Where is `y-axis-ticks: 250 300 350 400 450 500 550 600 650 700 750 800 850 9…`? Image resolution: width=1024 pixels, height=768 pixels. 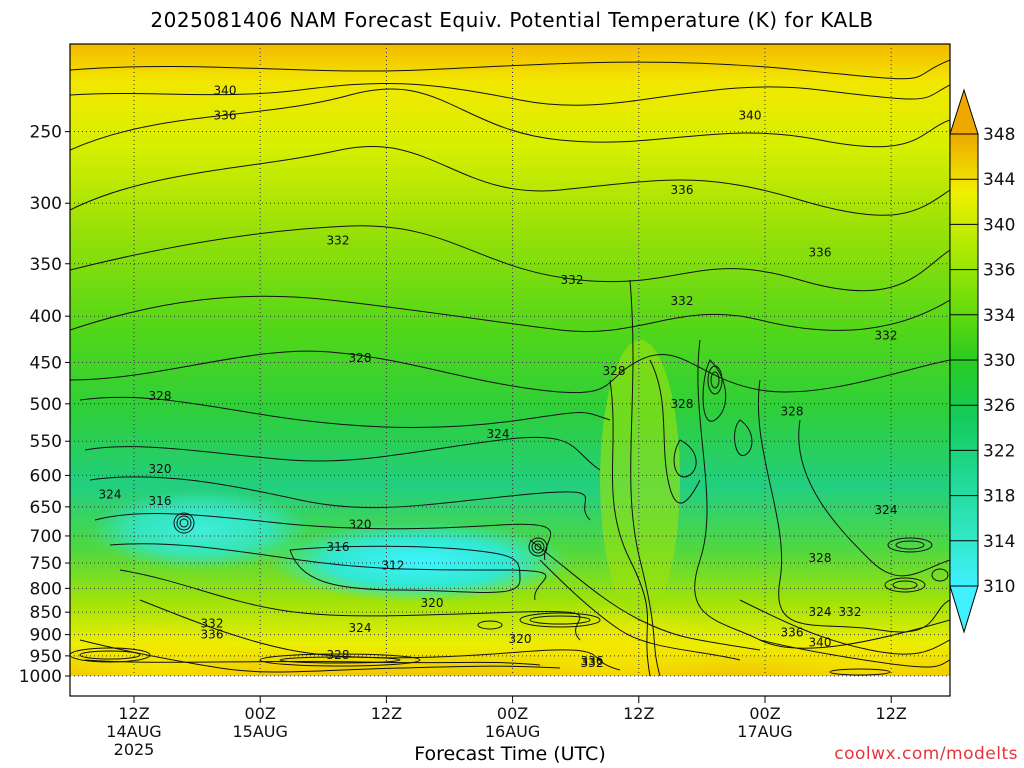 y-axis-ticks: 250 300 350 400 450 500 550 600 650 700 750 800 850 9… is located at coordinates (44, 405).